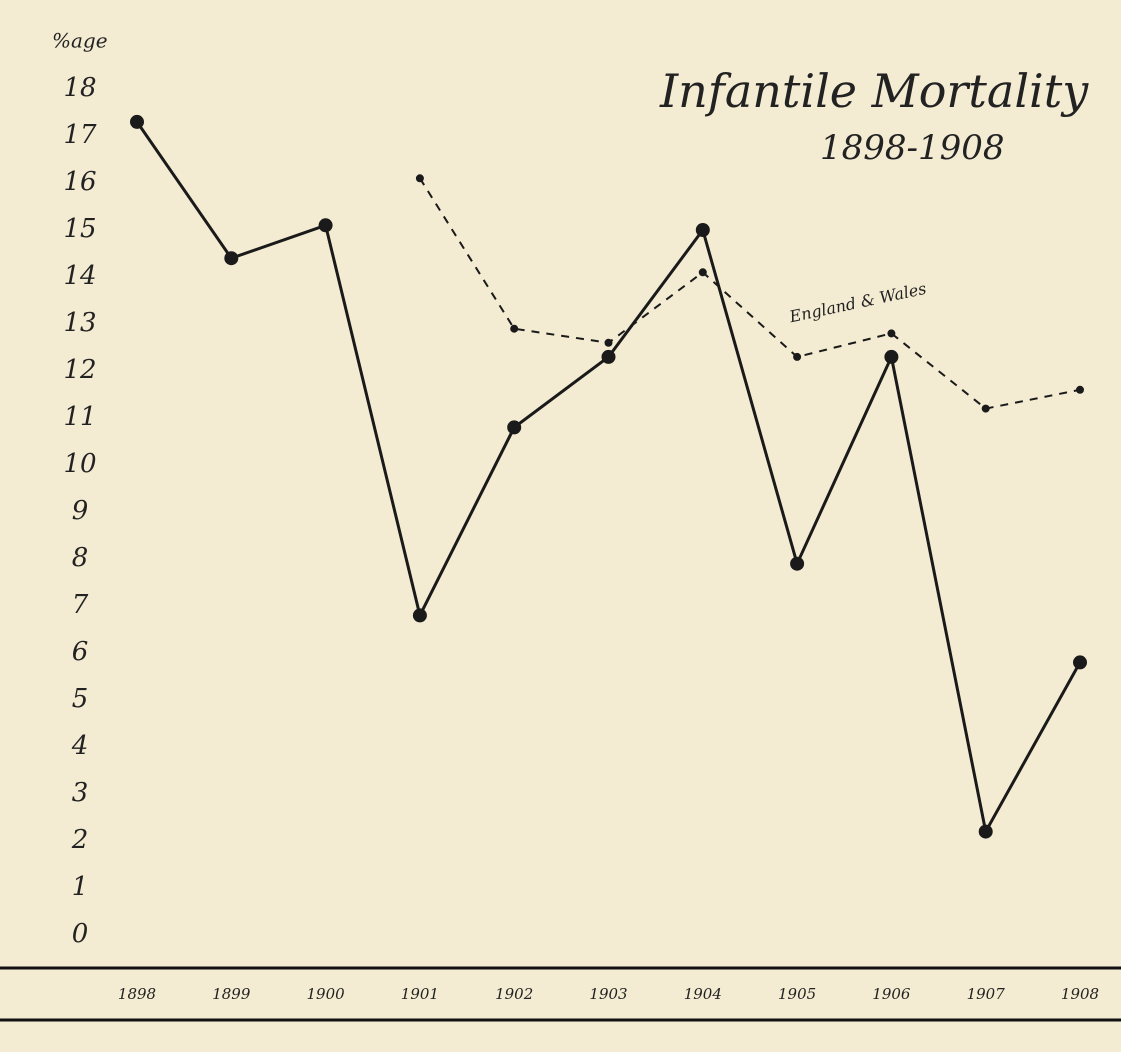 This screenshot has width=1121, height=1052. What do you see at coordinates (137, 994) in the screenshot?
I see `x-tick-label: 1898` at bounding box center [137, 994].